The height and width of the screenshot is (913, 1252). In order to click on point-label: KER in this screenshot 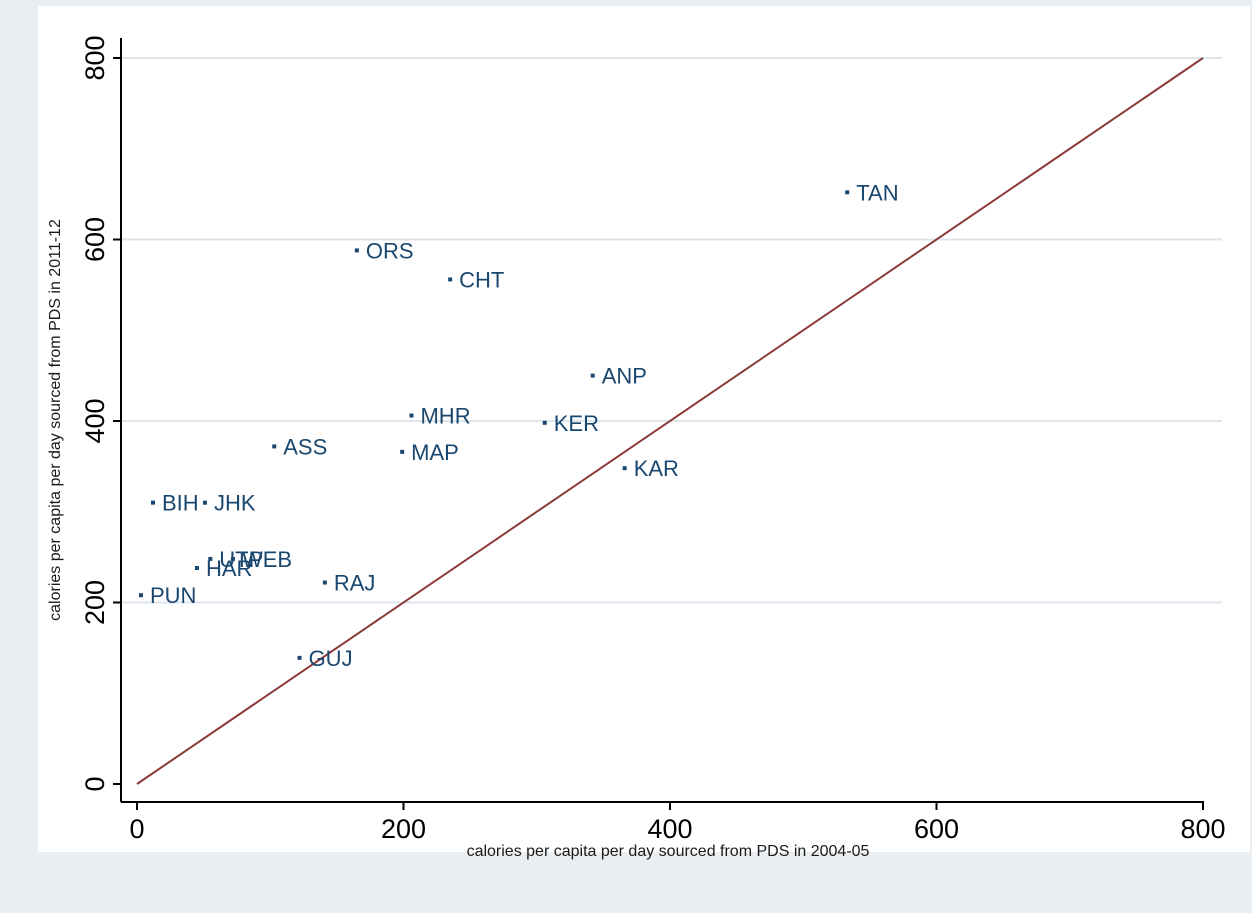, I will do `click(576, 423)`.